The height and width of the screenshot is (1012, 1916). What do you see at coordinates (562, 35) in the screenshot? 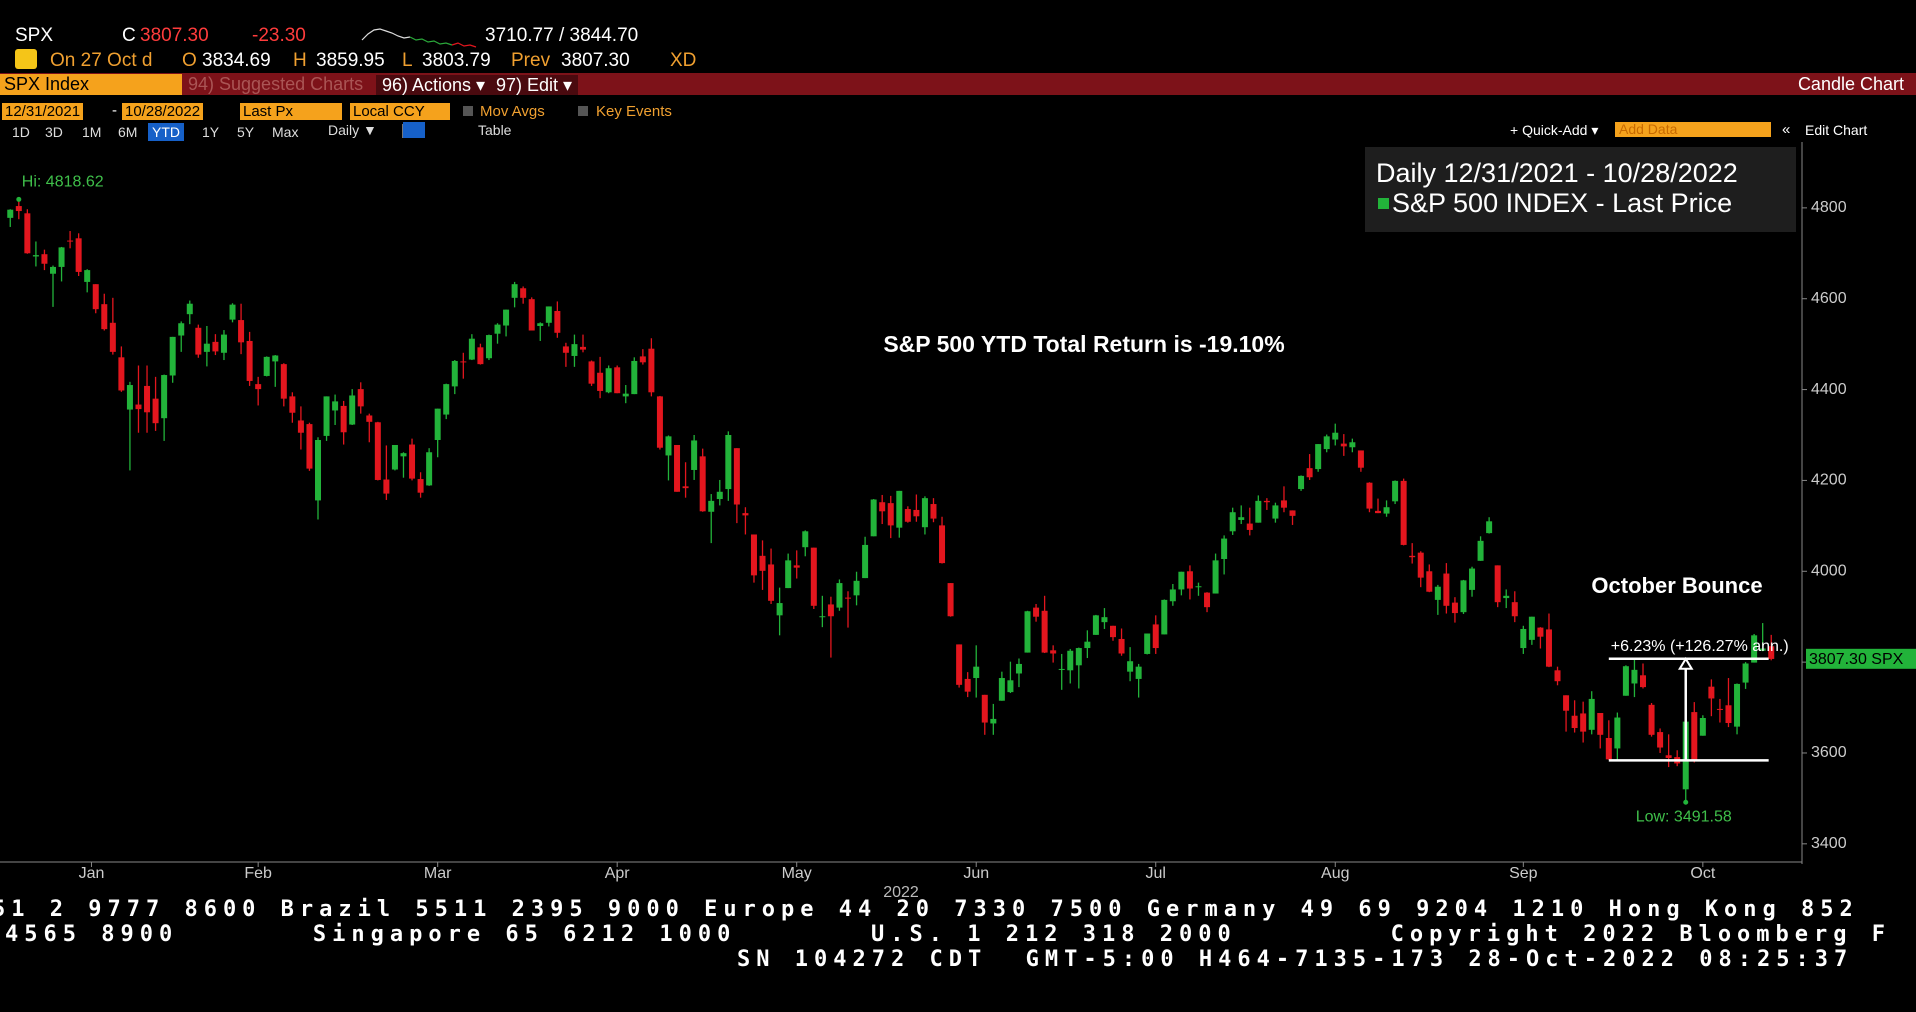
I see `day-range: 3710.77 / 3844.70` at bounding box center [562, 35].